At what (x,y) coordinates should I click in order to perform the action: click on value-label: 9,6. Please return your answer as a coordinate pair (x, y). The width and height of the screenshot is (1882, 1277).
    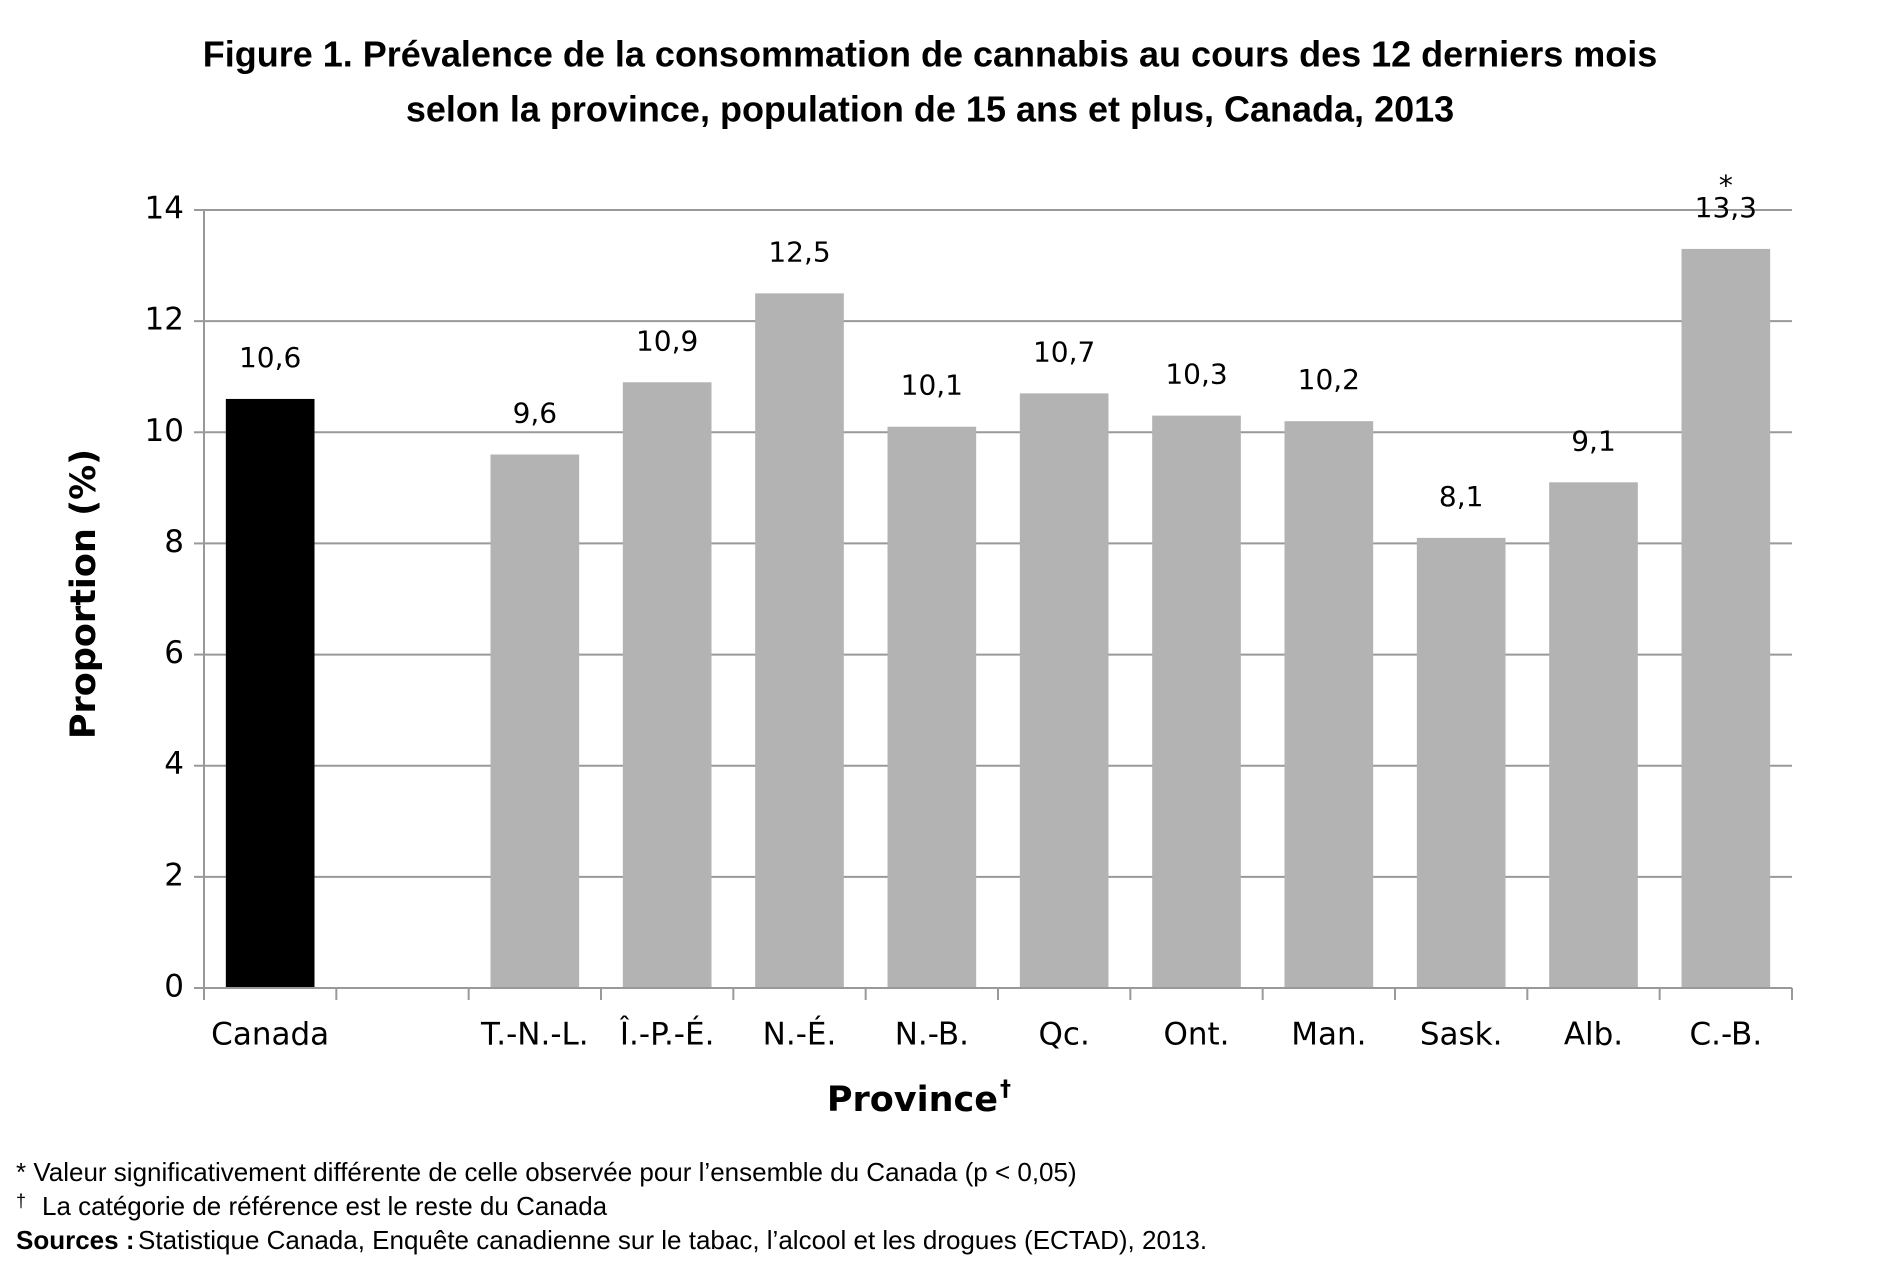
    Looking at the image, I should click on (535, 413).